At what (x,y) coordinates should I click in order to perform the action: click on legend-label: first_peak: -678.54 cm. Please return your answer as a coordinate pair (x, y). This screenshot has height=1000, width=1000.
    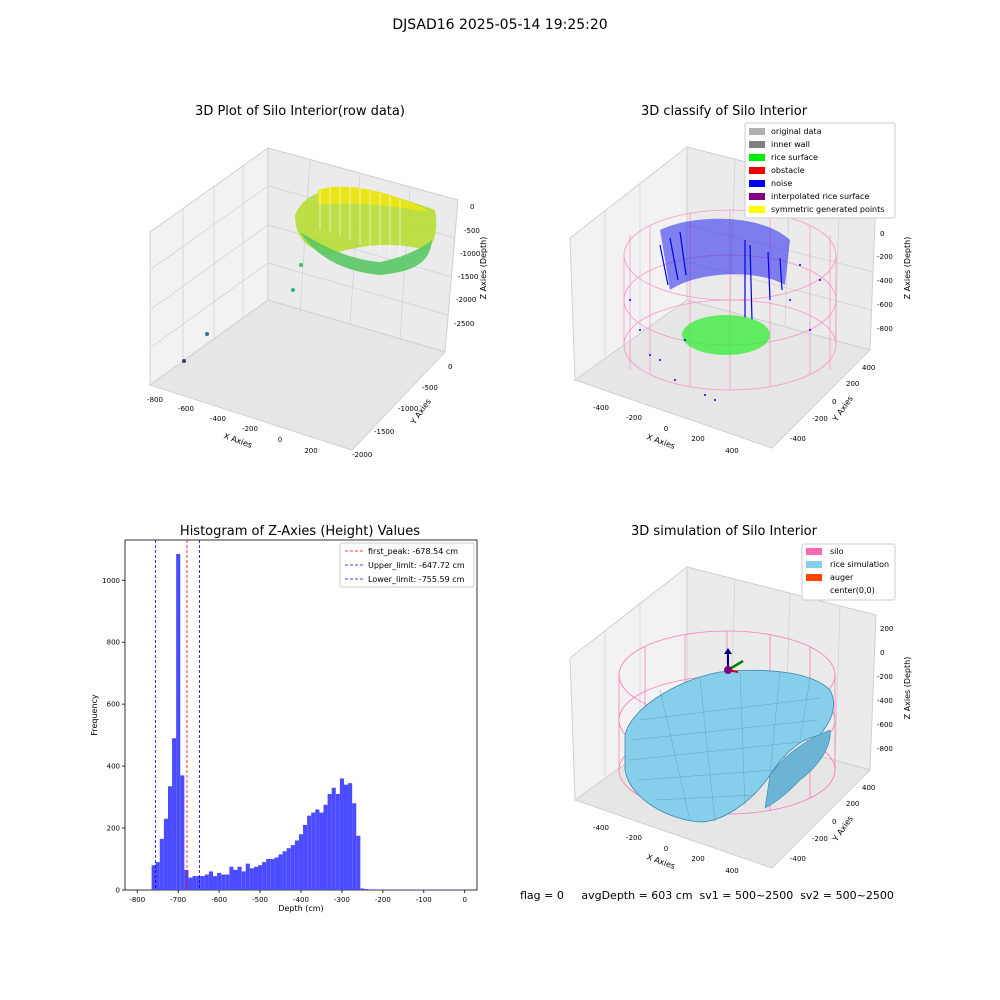
    Looking at the image, I should click on (413, 551).